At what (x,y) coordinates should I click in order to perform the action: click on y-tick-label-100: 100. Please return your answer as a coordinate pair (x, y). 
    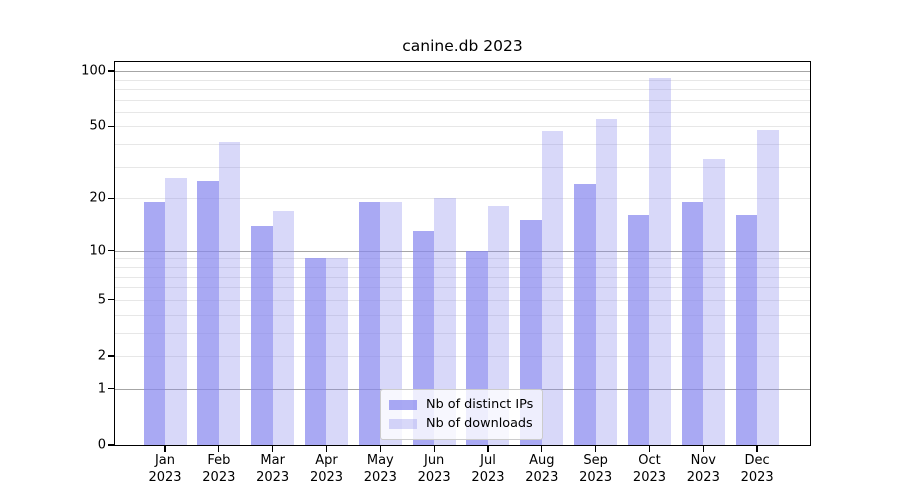
    Looking at the image, I should click on (93, 71).